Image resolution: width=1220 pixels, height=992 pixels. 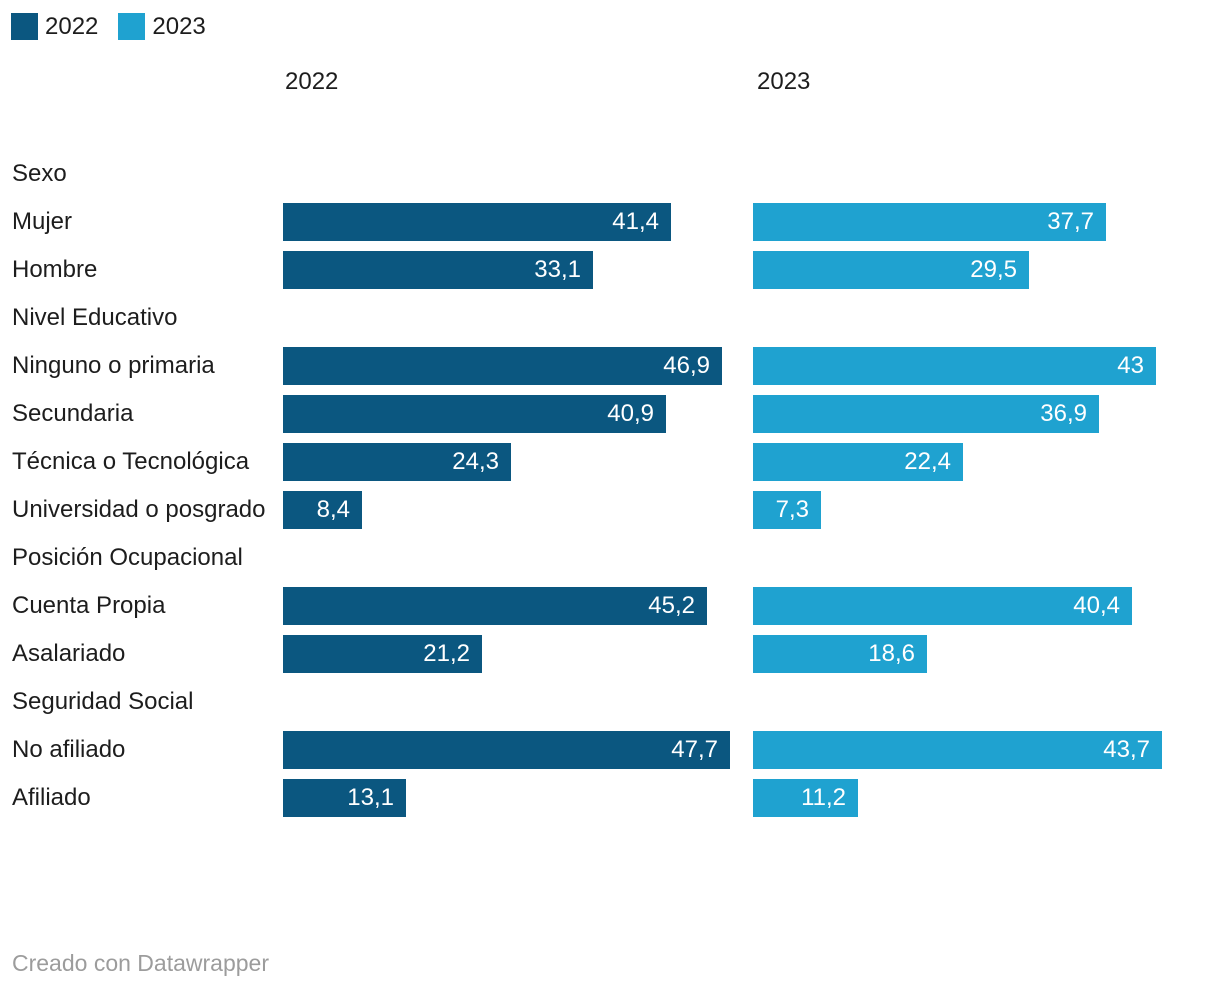 What do you see at coordinates (610, 798) in the screenshot?
I see `bar-row: Afiliado 13,1 11,2` at bounding box center [610, 798].